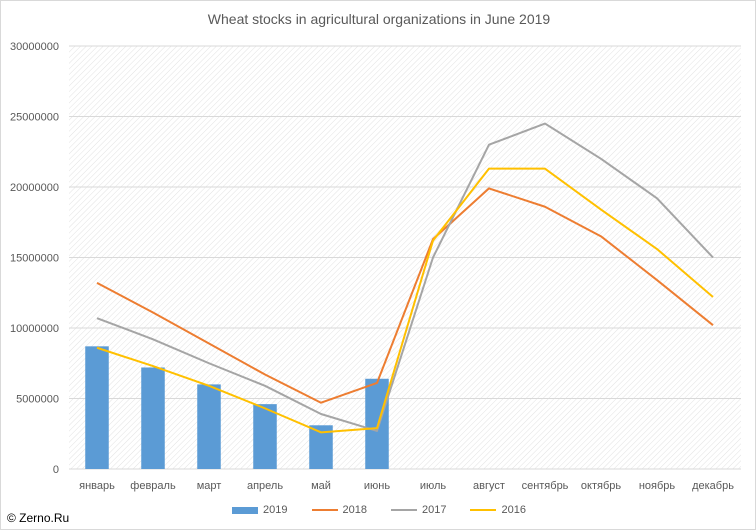 The image size is (756, 531). What do you see at coordinates (56, 470) in the screenshot?
I see `y-tick-label: 0` at bounding box center [56, 470].